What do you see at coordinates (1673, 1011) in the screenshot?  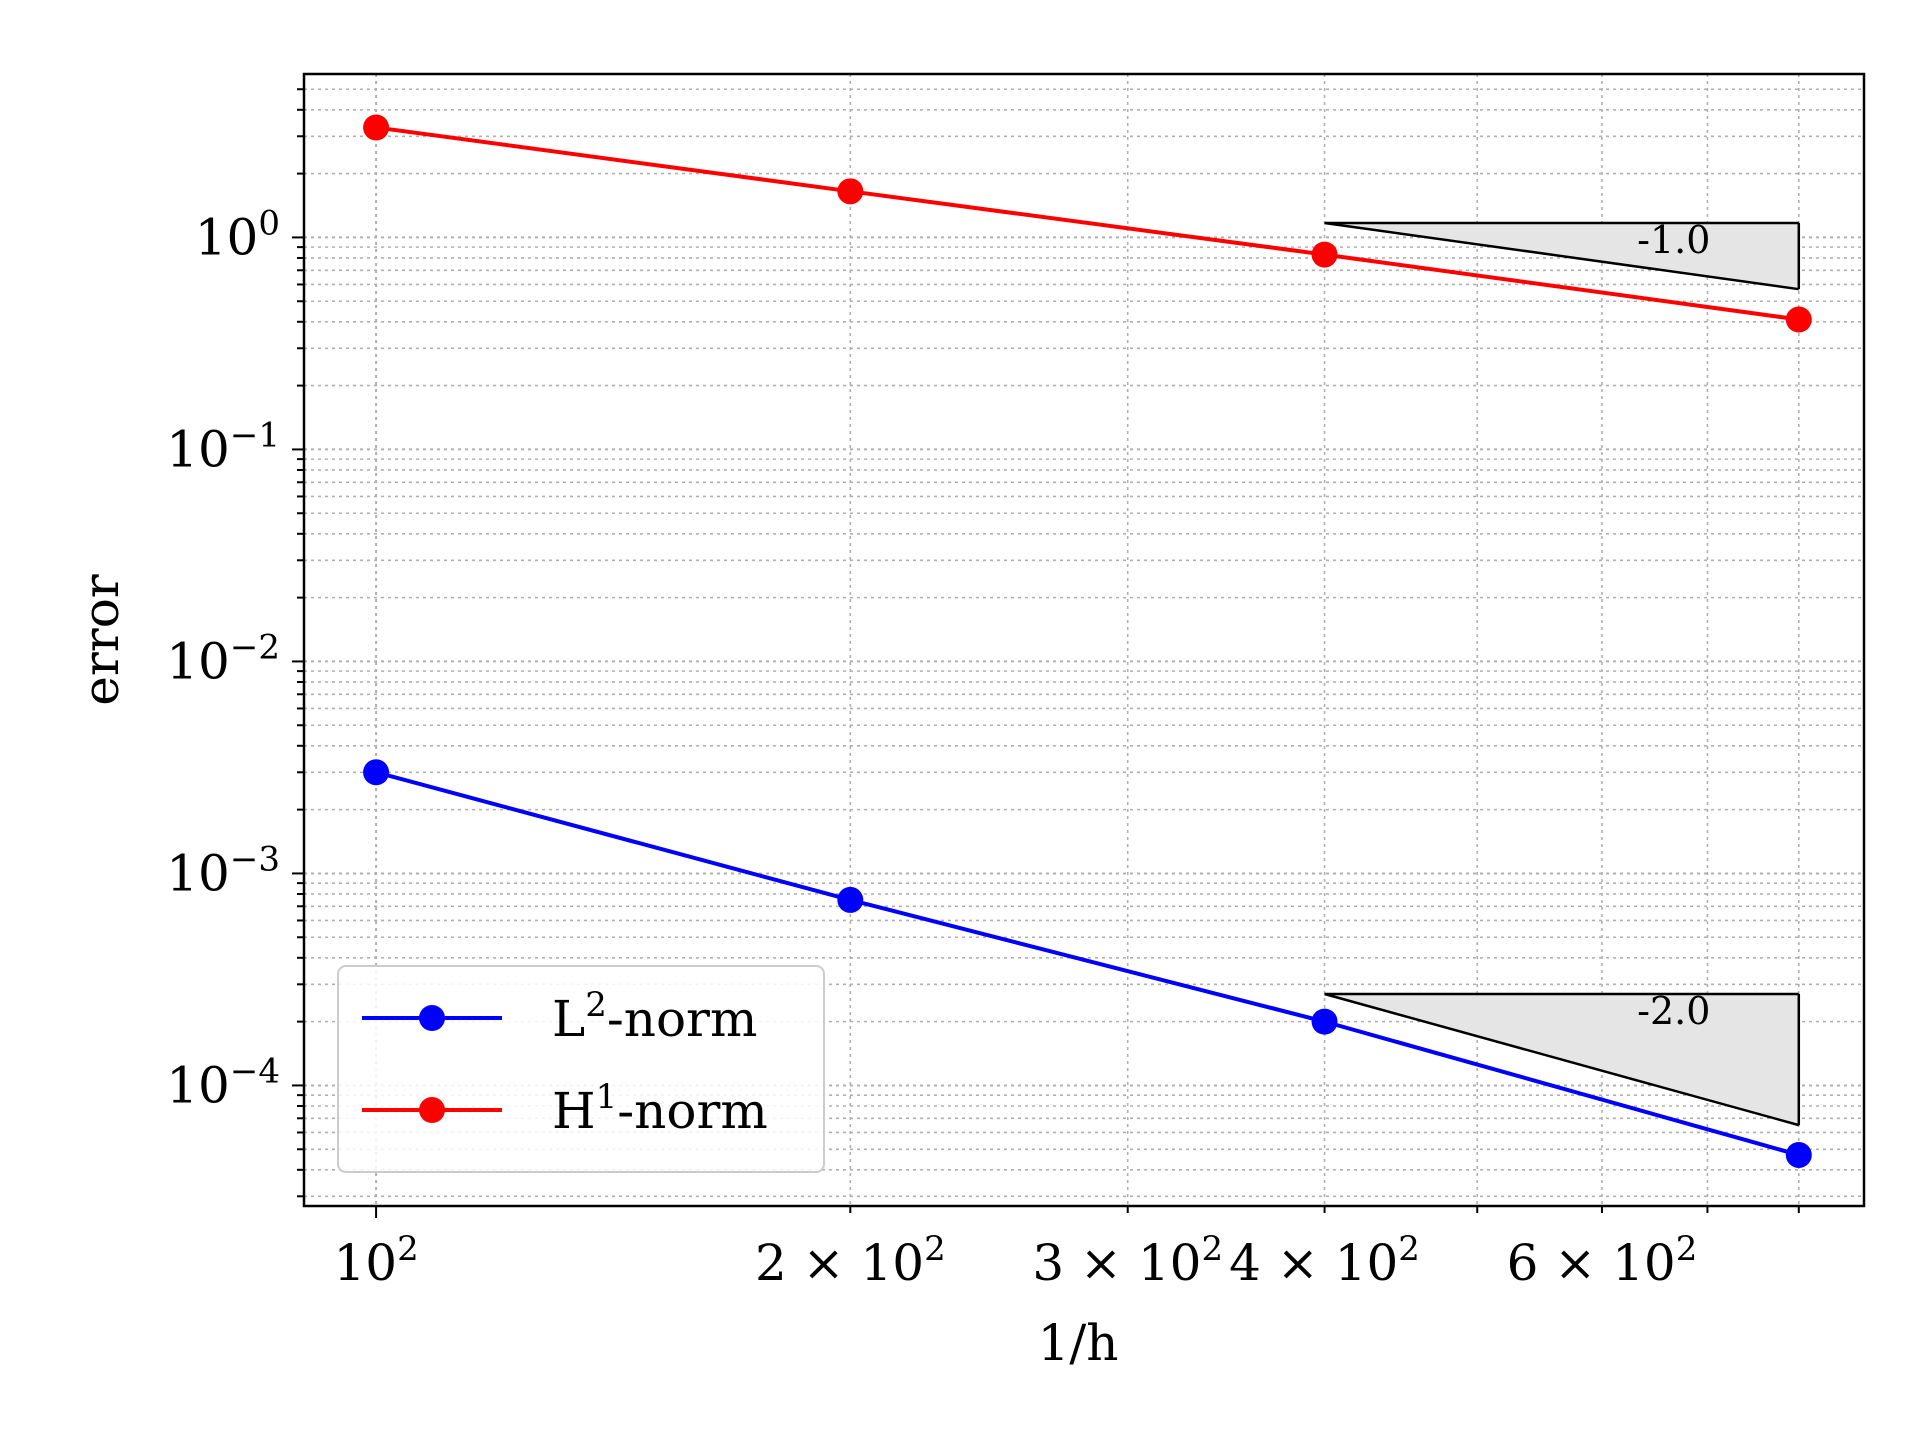 I see `slope-label: -2.0` at bounding box center [1673, 1011].